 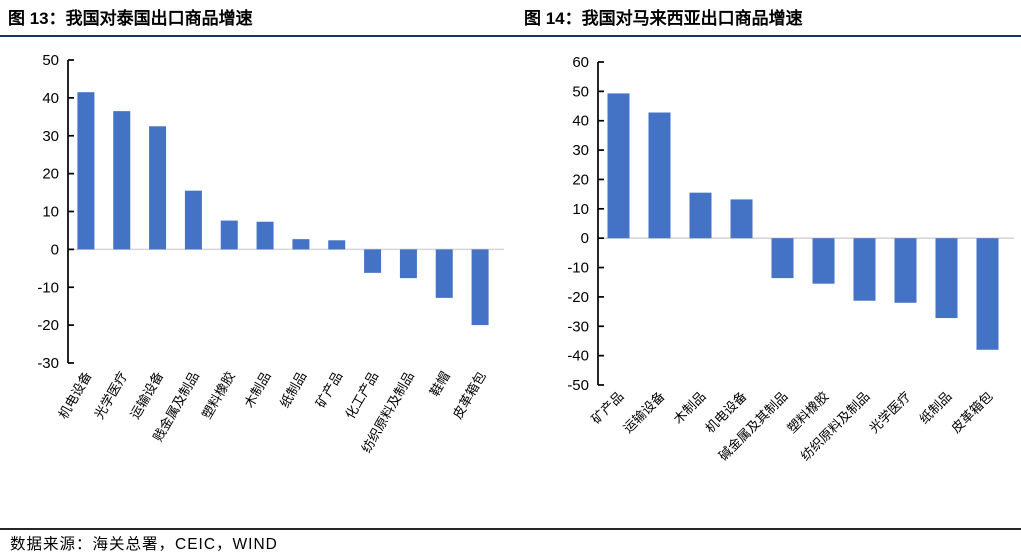 I want to click on figure-titles: 图 13：我国对泰国出口商品增速 图 14：我国对马来西亚出口商品增速, so click(x=510, y=18).